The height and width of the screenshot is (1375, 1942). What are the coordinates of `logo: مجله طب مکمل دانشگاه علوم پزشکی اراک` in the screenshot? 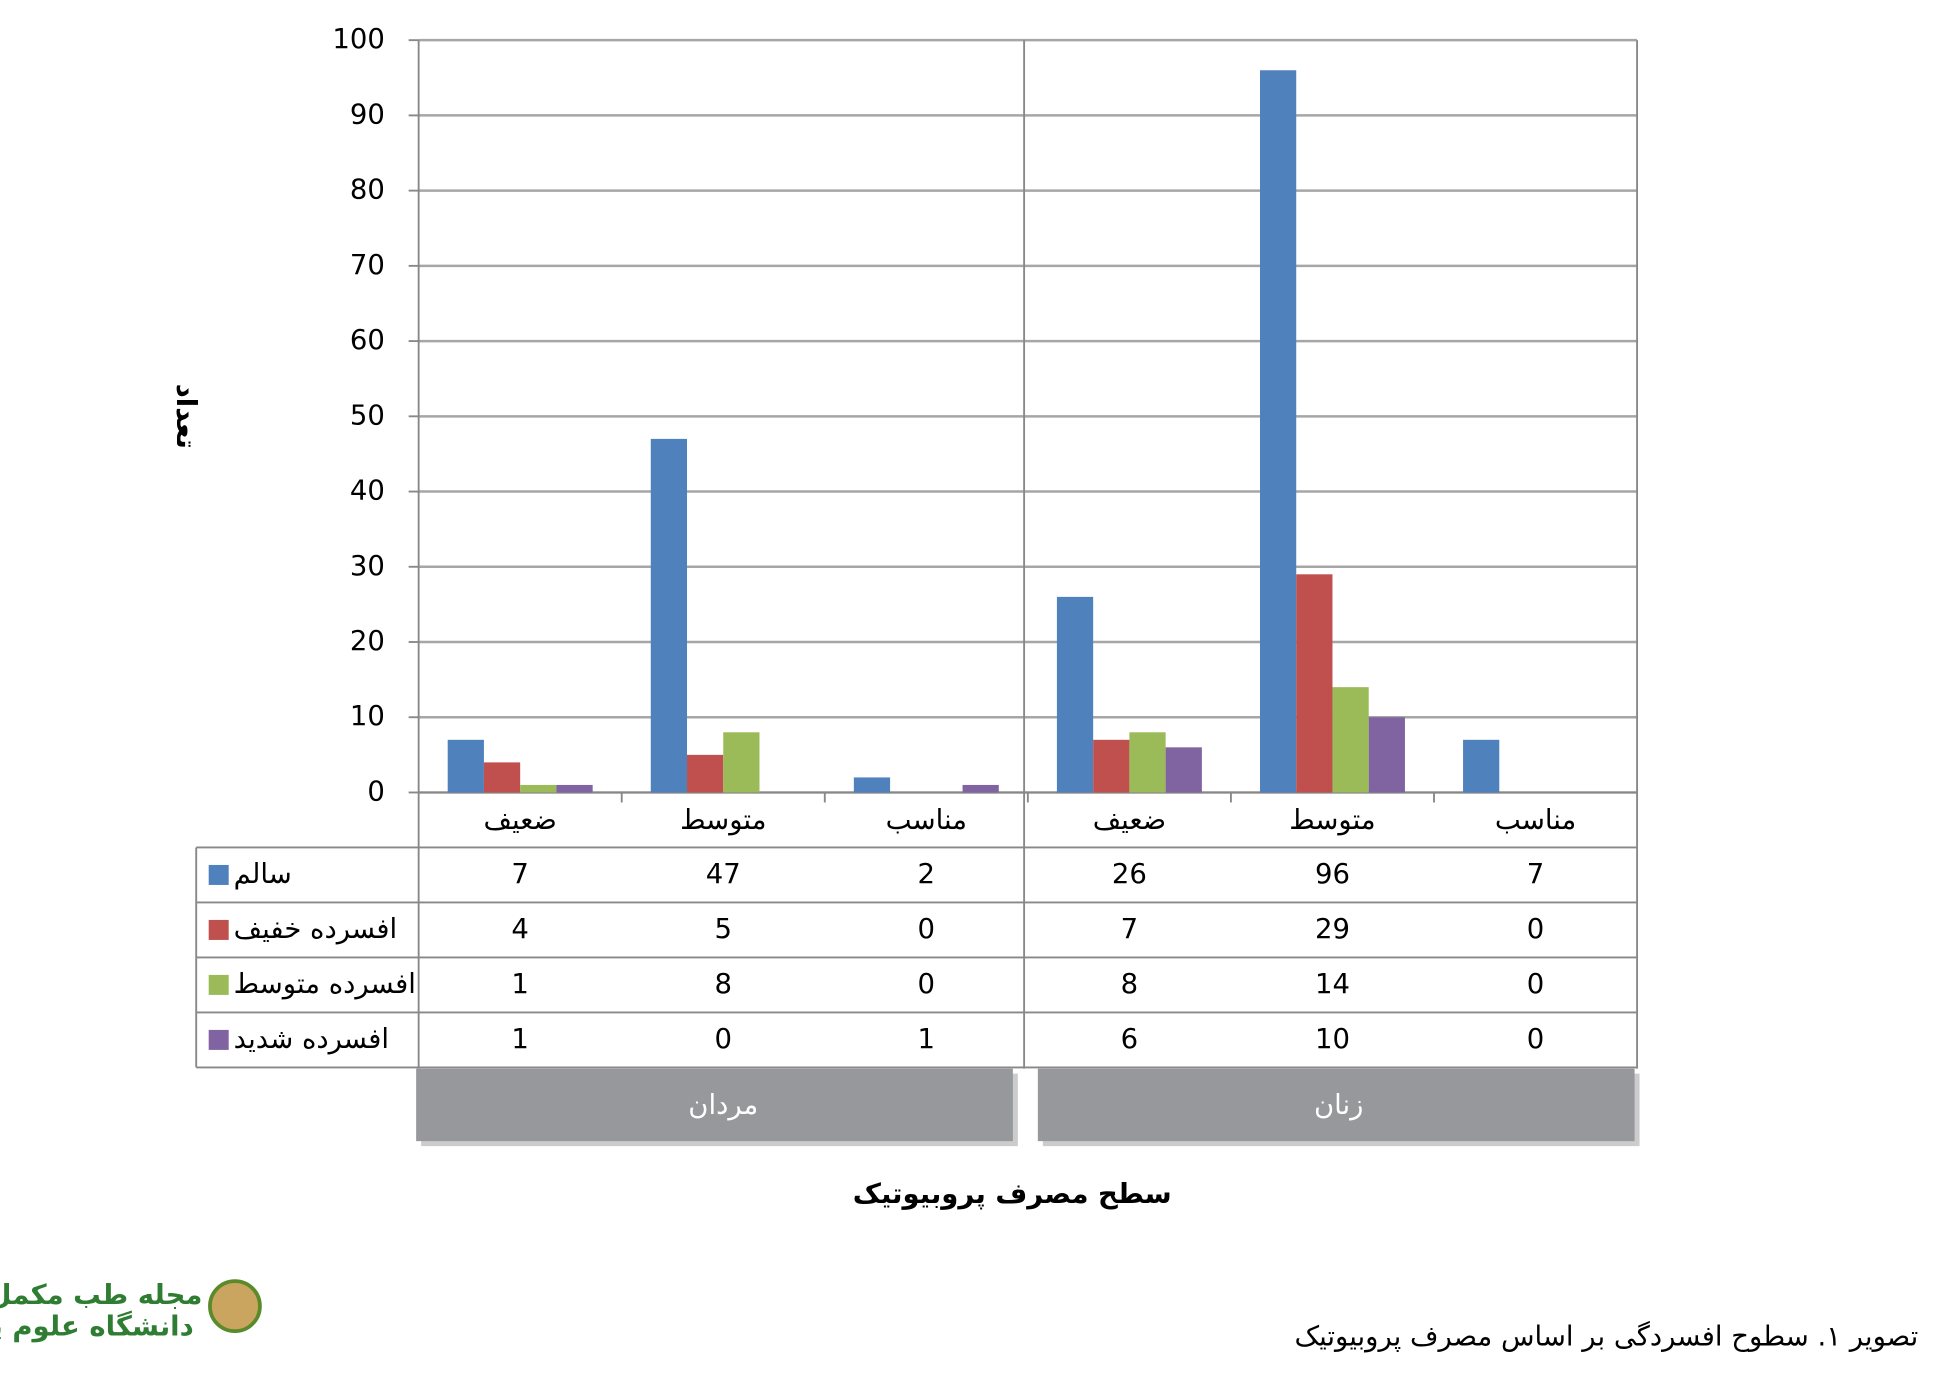 It's located at (131, 1310).